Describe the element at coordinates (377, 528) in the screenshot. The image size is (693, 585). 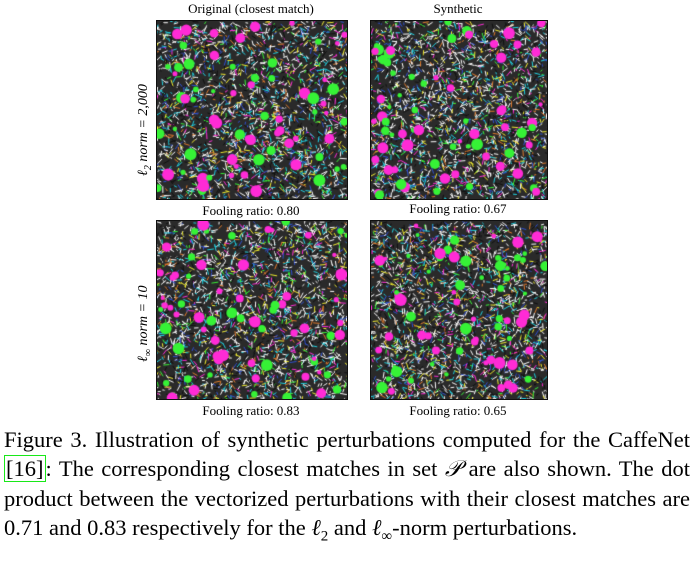
I see `linf-symbol: ℓ` at that location.